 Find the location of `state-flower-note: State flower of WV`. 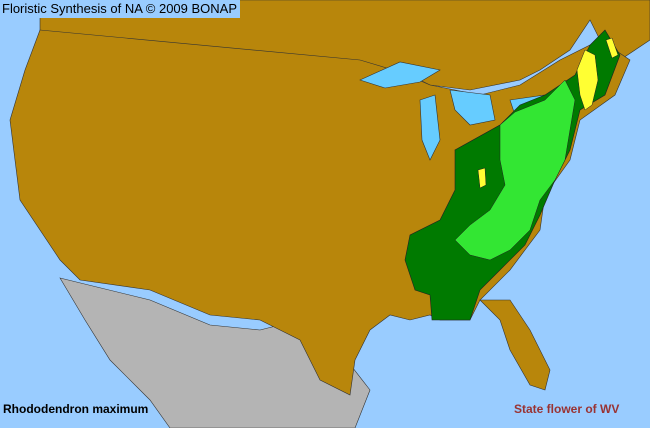

state-flower-note: State flower of WV is located at coordinates (567, 409).